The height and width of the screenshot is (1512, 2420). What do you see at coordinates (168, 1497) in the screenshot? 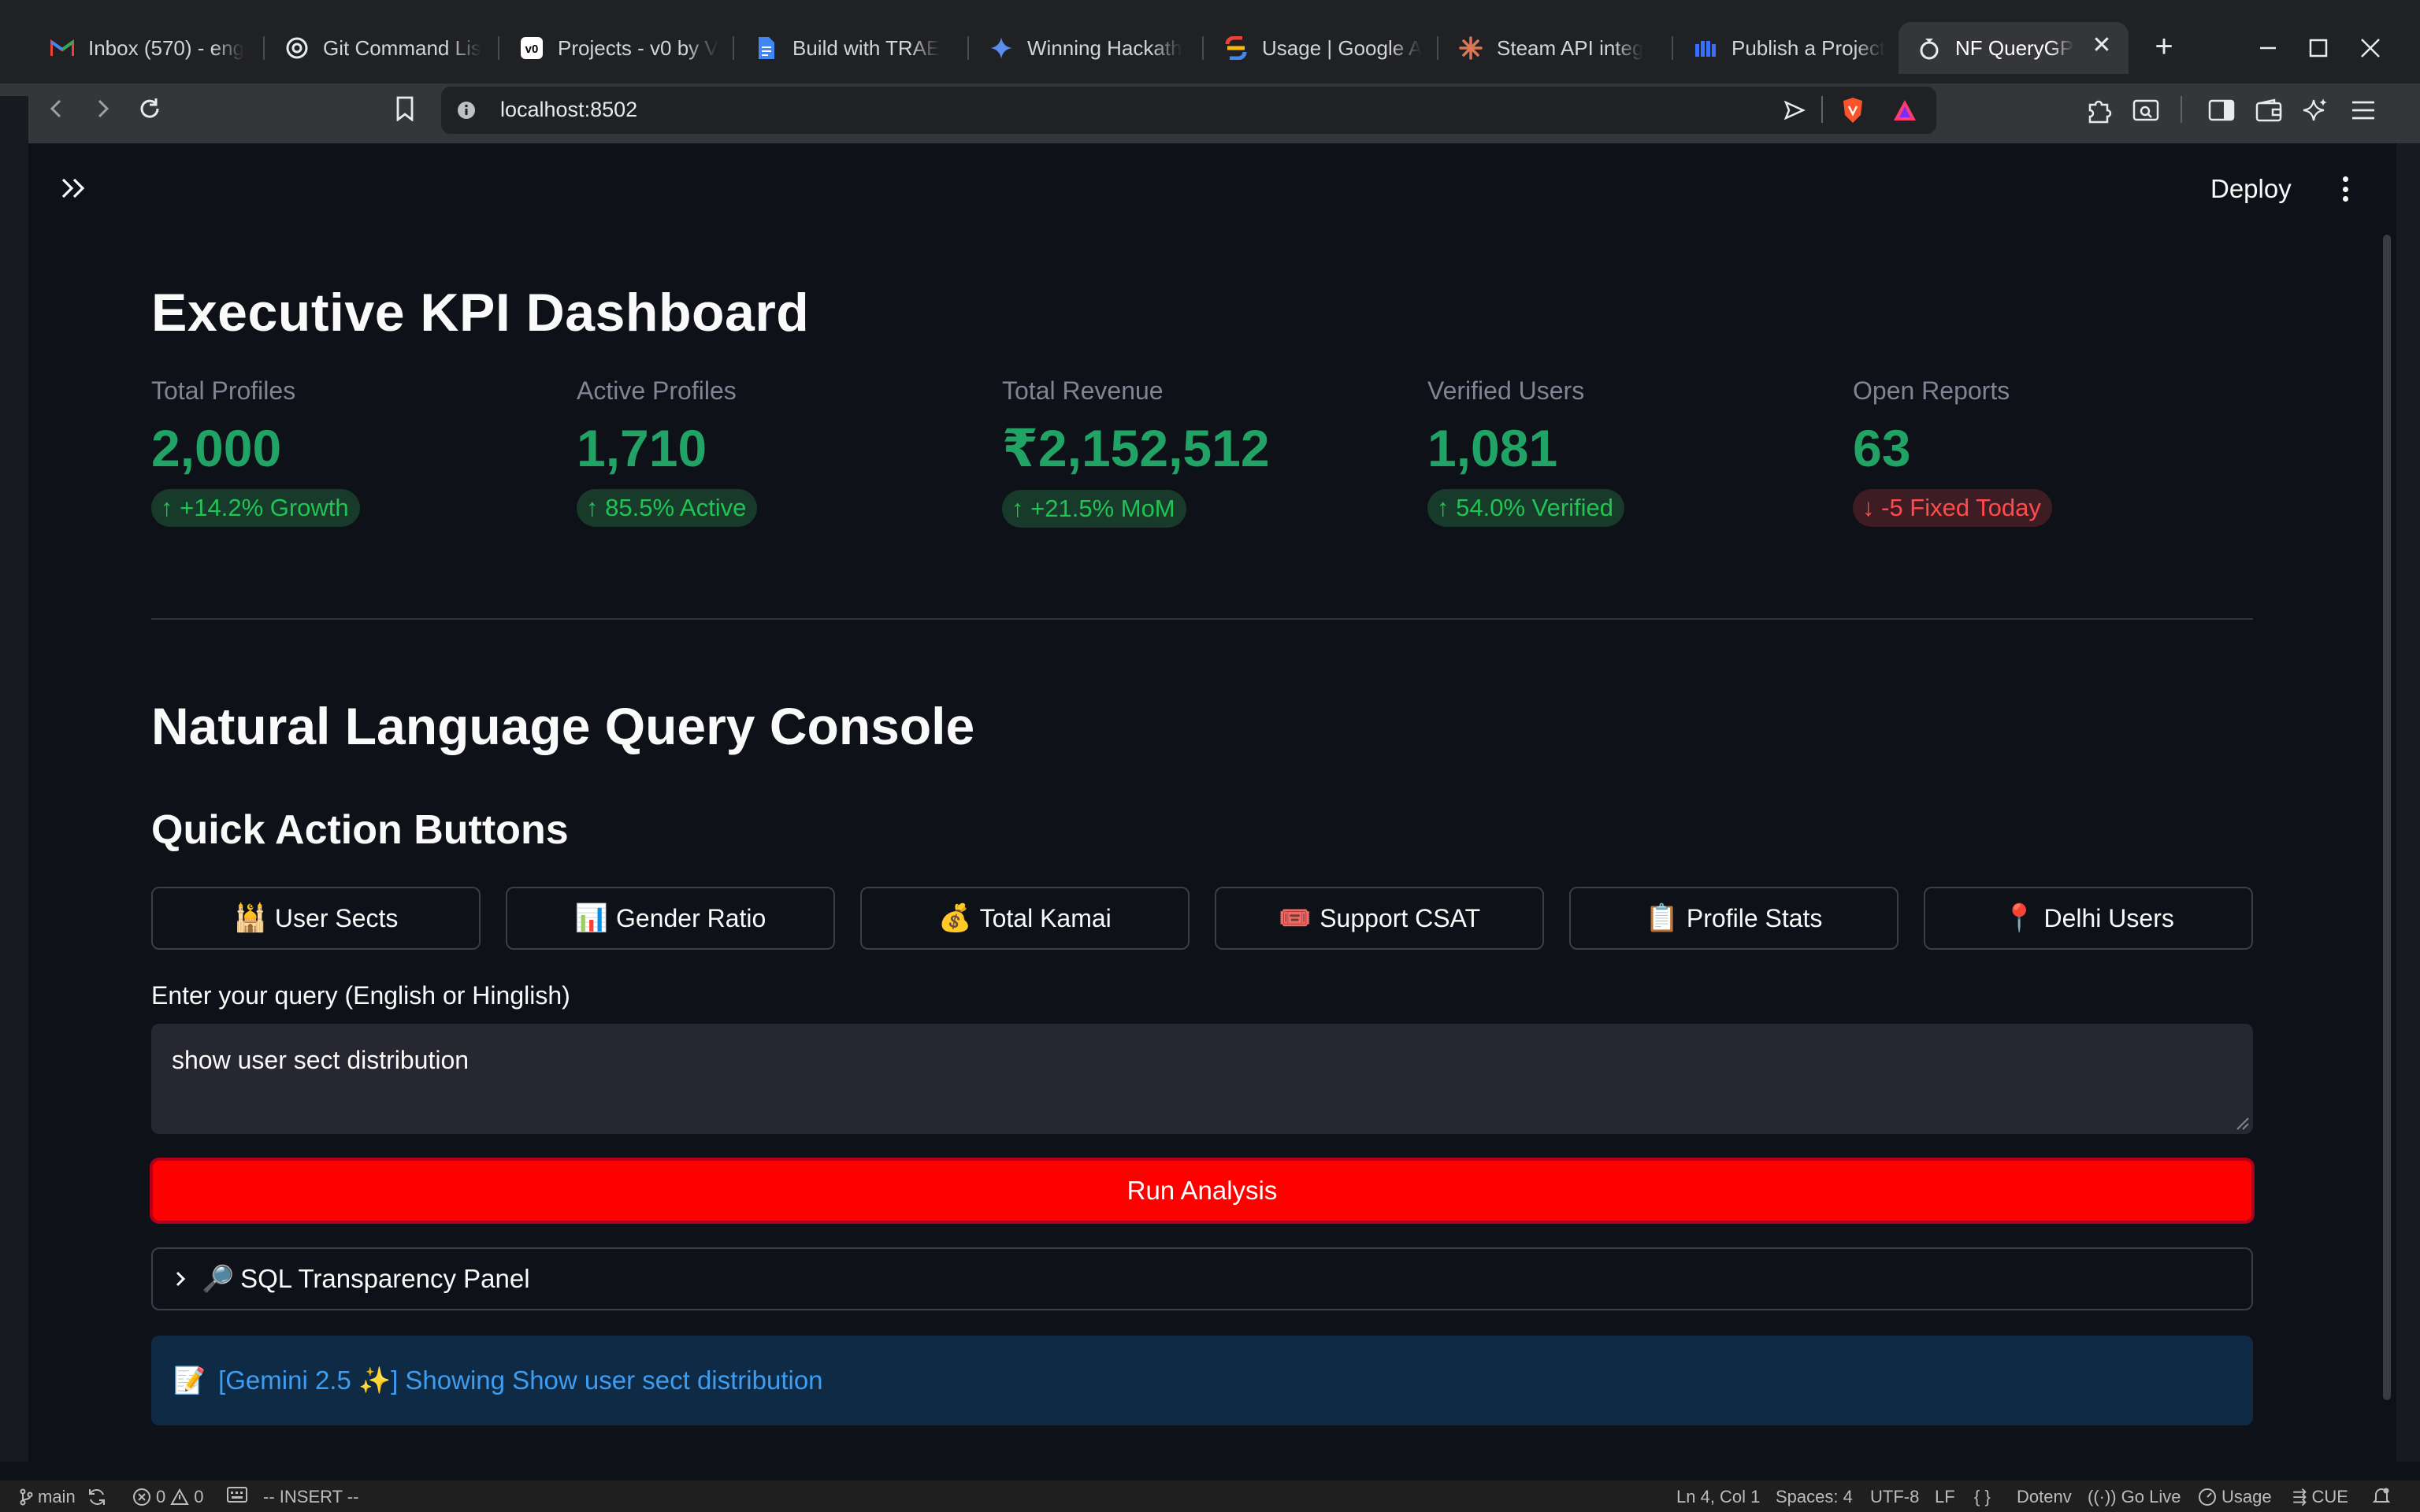
I see `problems-indicator: 0 0` at bounding box center [168, 1497].